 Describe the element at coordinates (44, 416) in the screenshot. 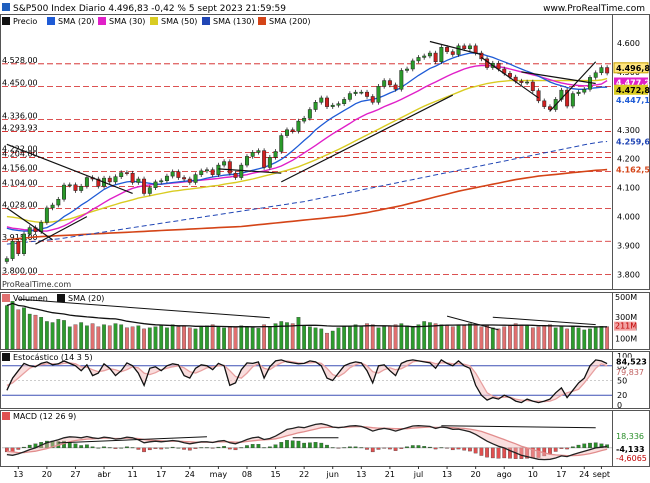

I see `legend-item: MACD (12 26 9)` at that location.